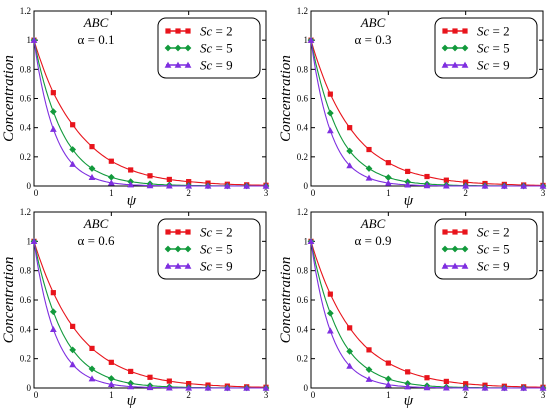  I want to click on y-tick-label: 0, so click(29, 388).